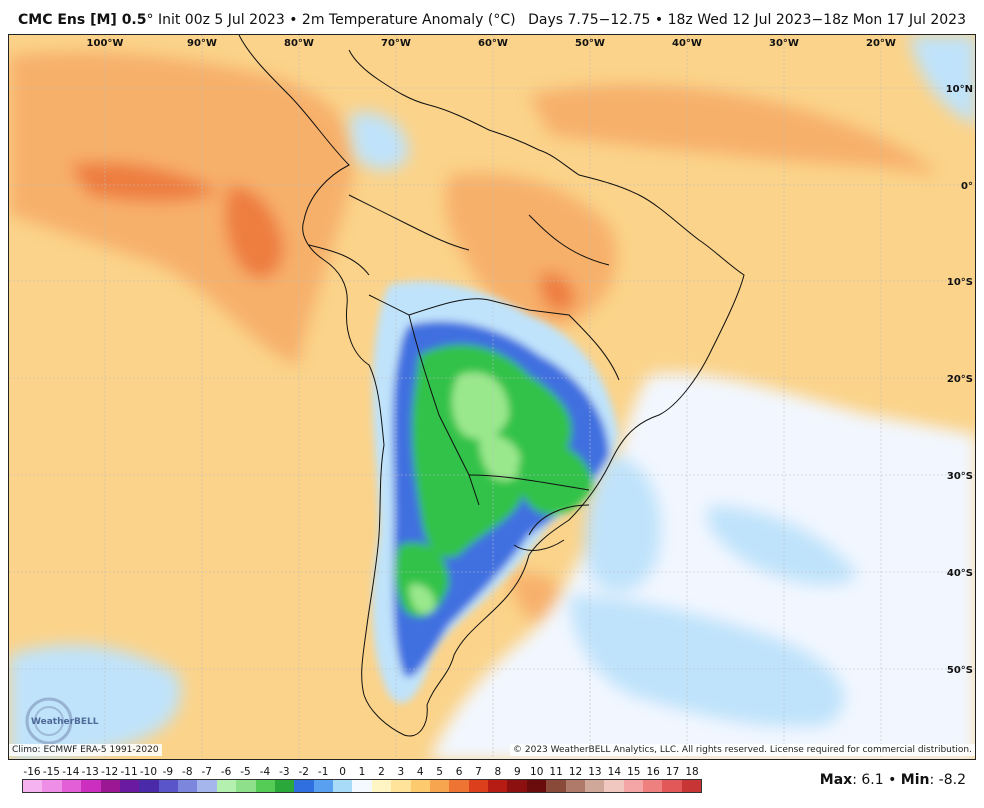  What do you see at coordinates (614, 772) in the screenshot?
I see `legend-label: 14` at bounding box center [614, 772].